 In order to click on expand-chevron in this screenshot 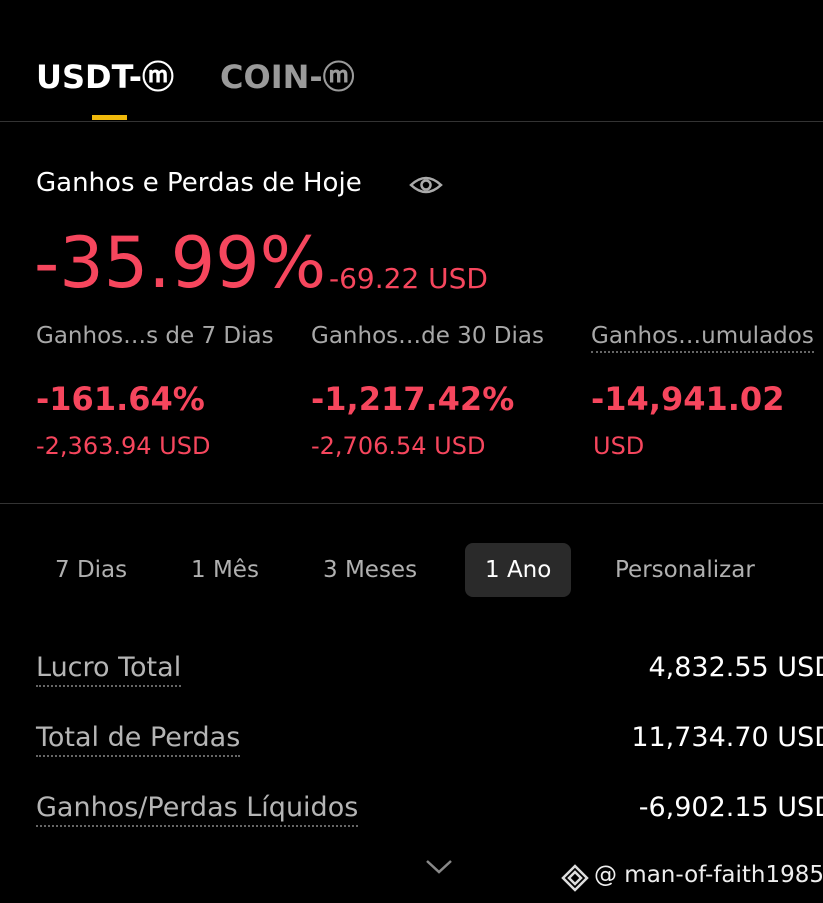, I will do `click(439, 867)`.